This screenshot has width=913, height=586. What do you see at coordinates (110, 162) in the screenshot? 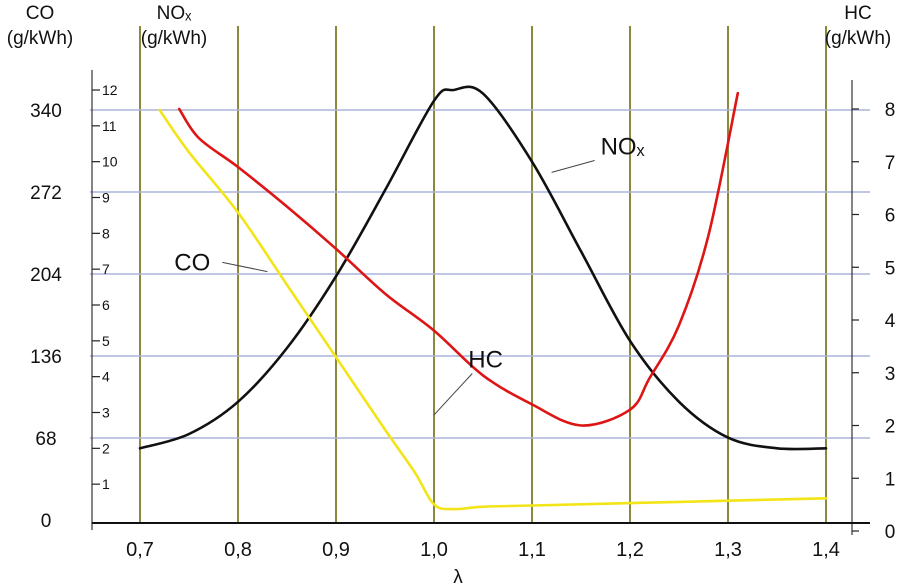
I see `nox-tick-label: 10` at bounding box center [110, 162].